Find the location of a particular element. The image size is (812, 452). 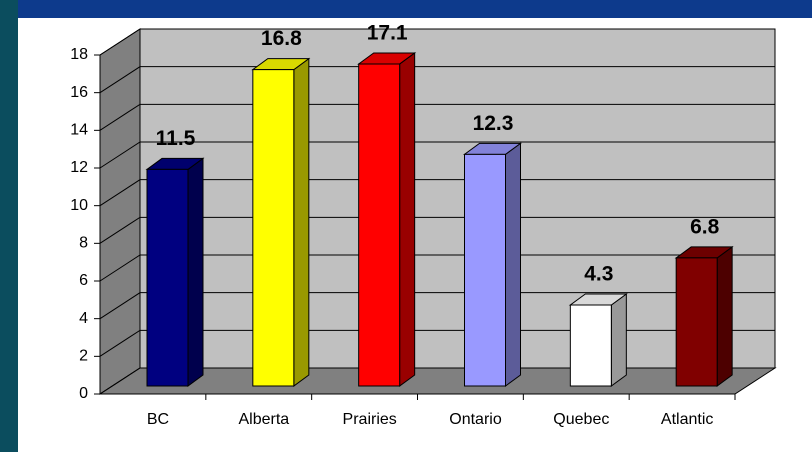

left-band is located at coordinates (9, 226).